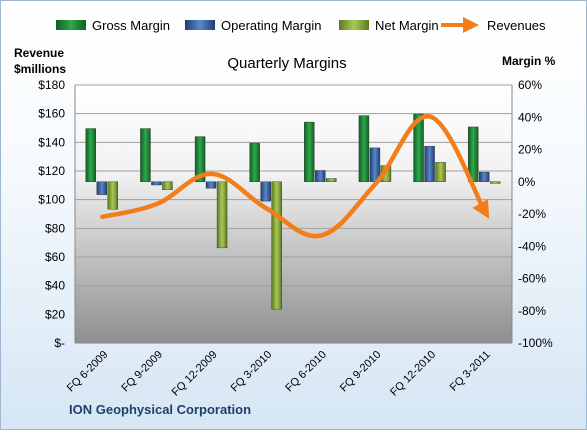 The image size is (587, 434). What do you see at coordinates (55, 286) in the screenshot?
I see `left-tick-label: $40` at bounding box center [55, 286].